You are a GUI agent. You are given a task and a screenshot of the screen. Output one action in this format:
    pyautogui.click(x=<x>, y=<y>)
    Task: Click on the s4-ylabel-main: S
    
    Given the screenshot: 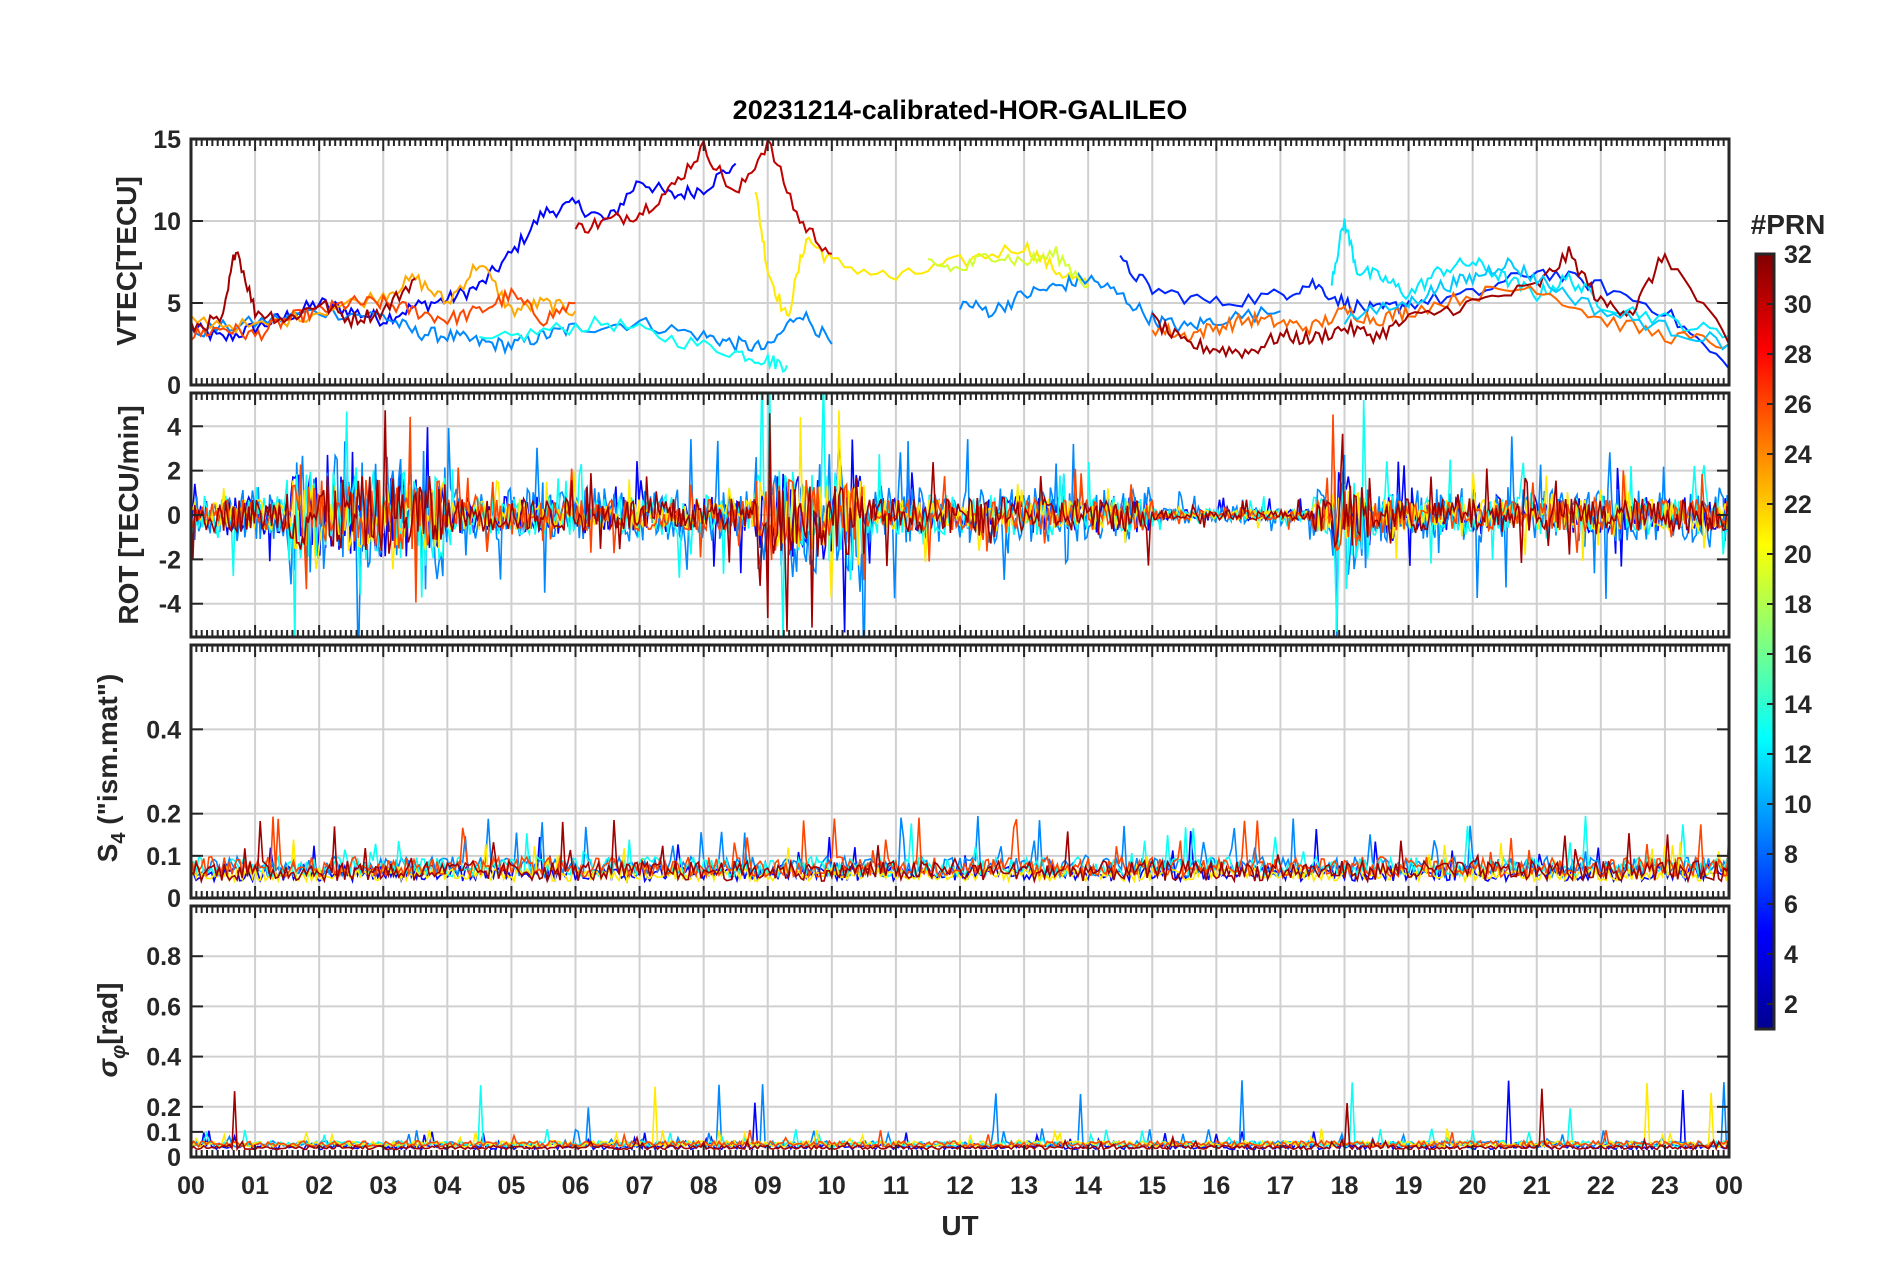 What is the action you would take?
    pyautogui.click(x=107, y=853)
    